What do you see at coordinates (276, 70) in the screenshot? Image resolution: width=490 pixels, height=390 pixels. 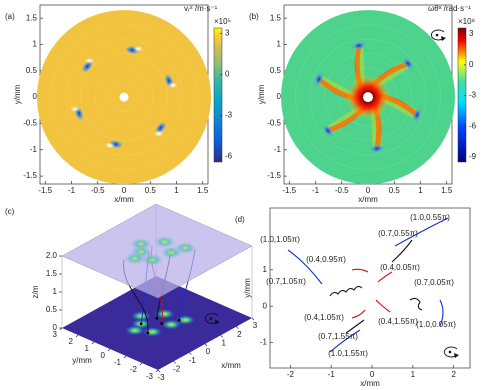 I see `y-tick-label: 0.5` at bounding box center [276, 70].